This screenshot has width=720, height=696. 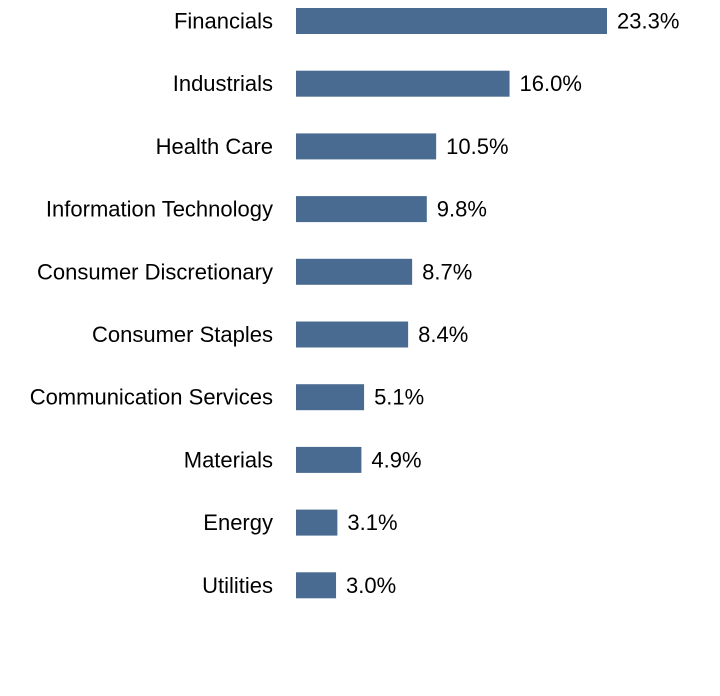 I want to click on value-label-industrials: 16.0%, so click(x=551, y=83).